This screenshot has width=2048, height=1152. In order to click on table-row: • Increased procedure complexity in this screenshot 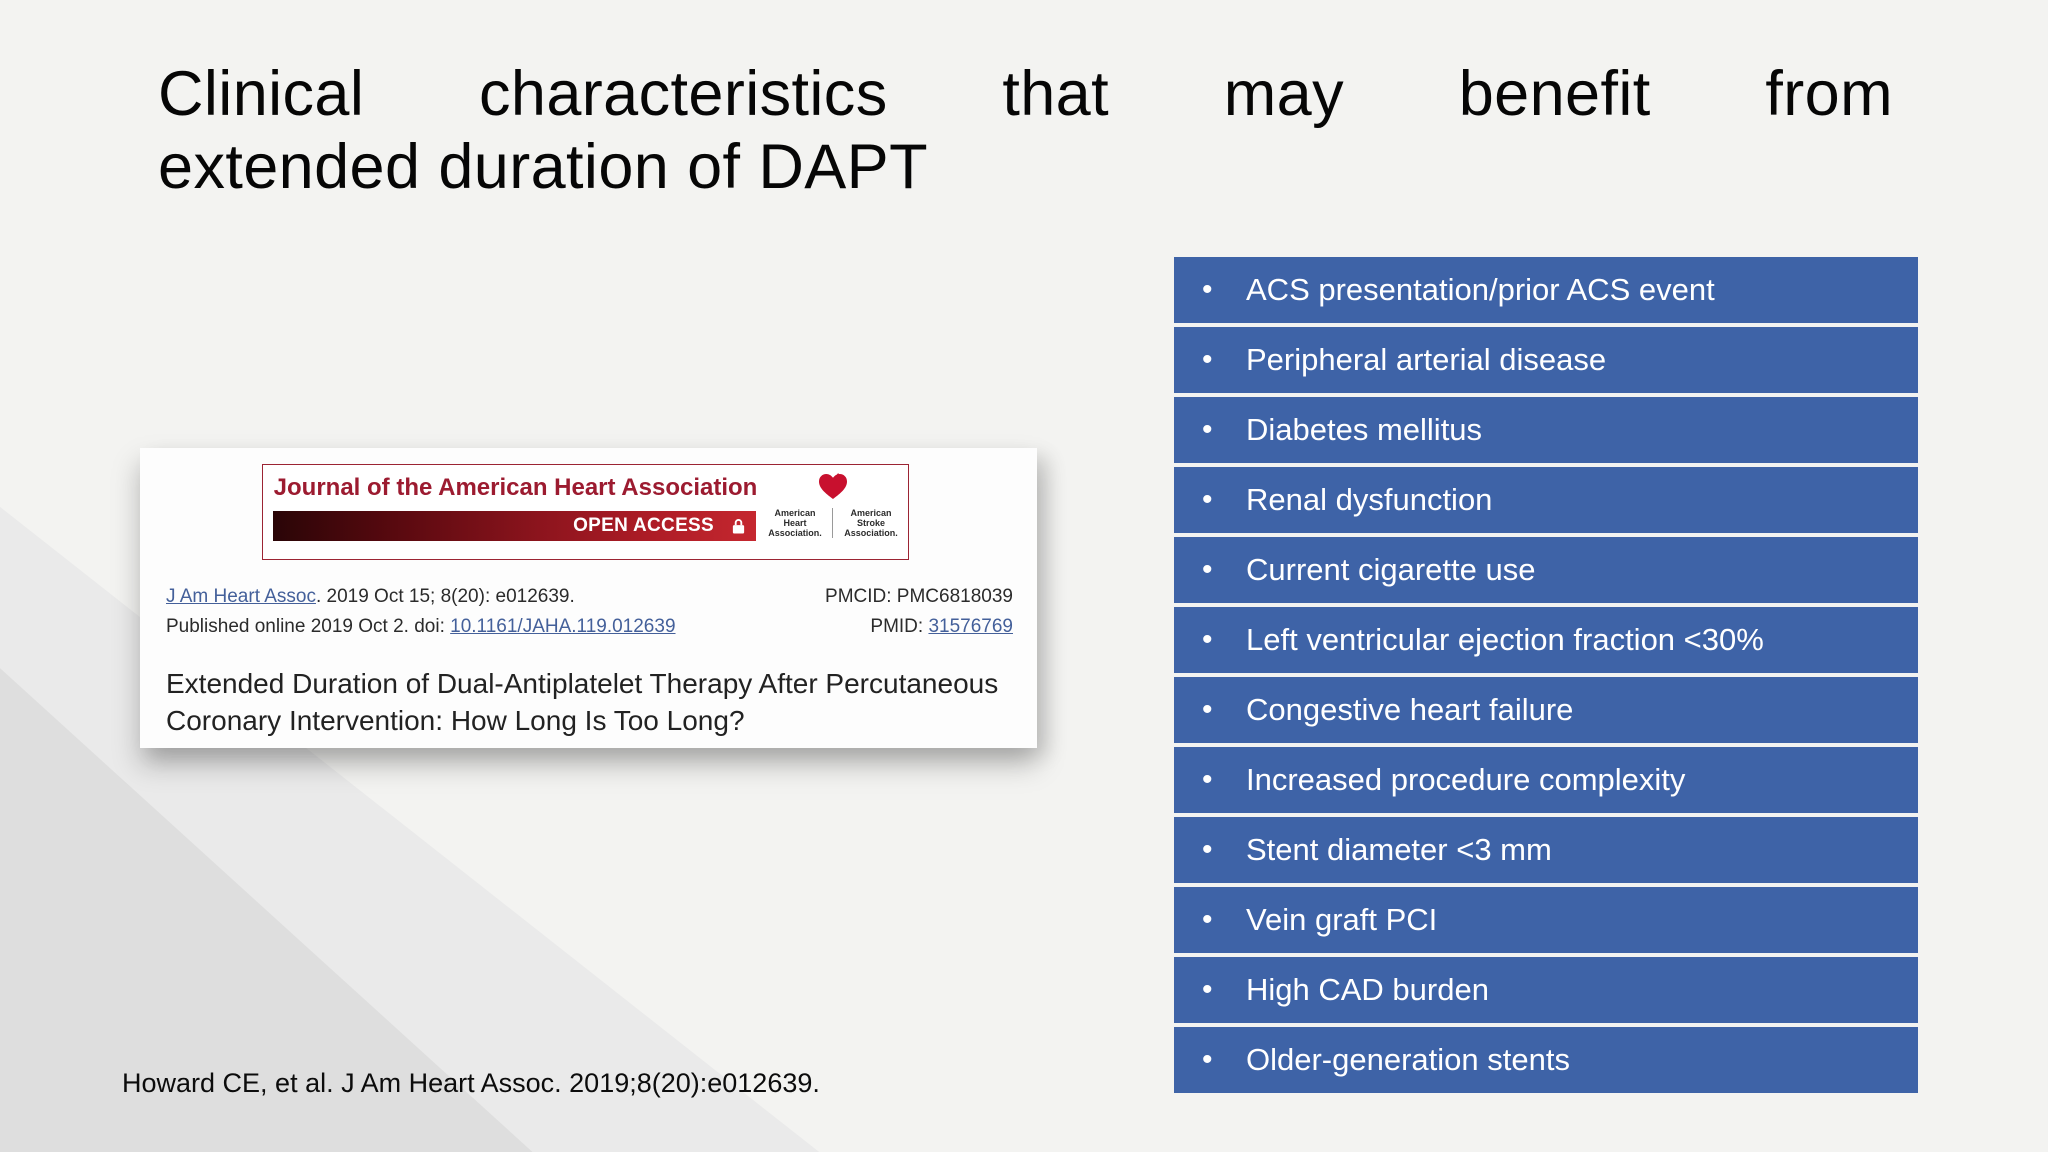, I will do `click(1546, 780)`.